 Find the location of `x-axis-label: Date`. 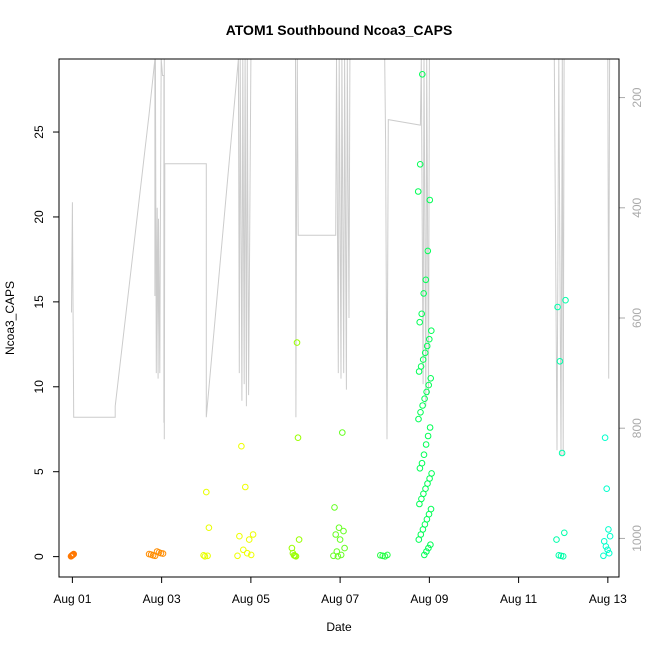

x-axis-label: Date is located at coordinates (339, 627).